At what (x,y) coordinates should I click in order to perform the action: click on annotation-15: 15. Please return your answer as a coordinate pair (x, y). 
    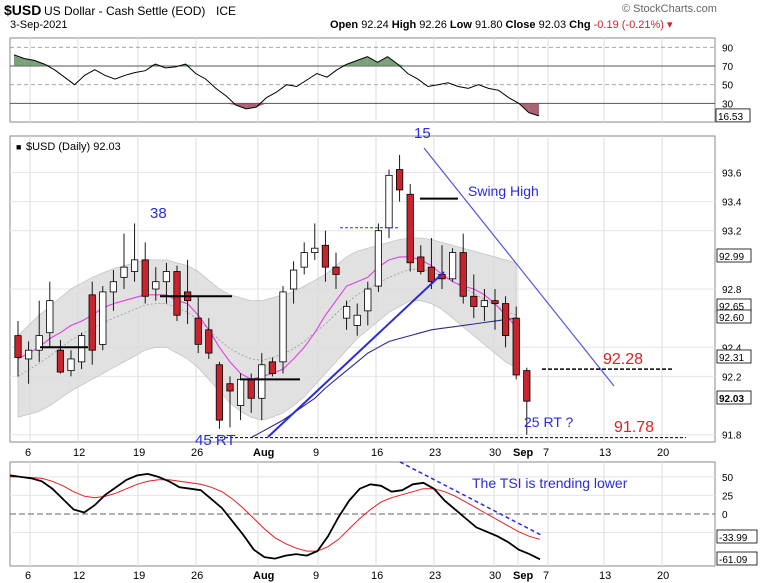
    Looking at the image, I should click on (422, 133).